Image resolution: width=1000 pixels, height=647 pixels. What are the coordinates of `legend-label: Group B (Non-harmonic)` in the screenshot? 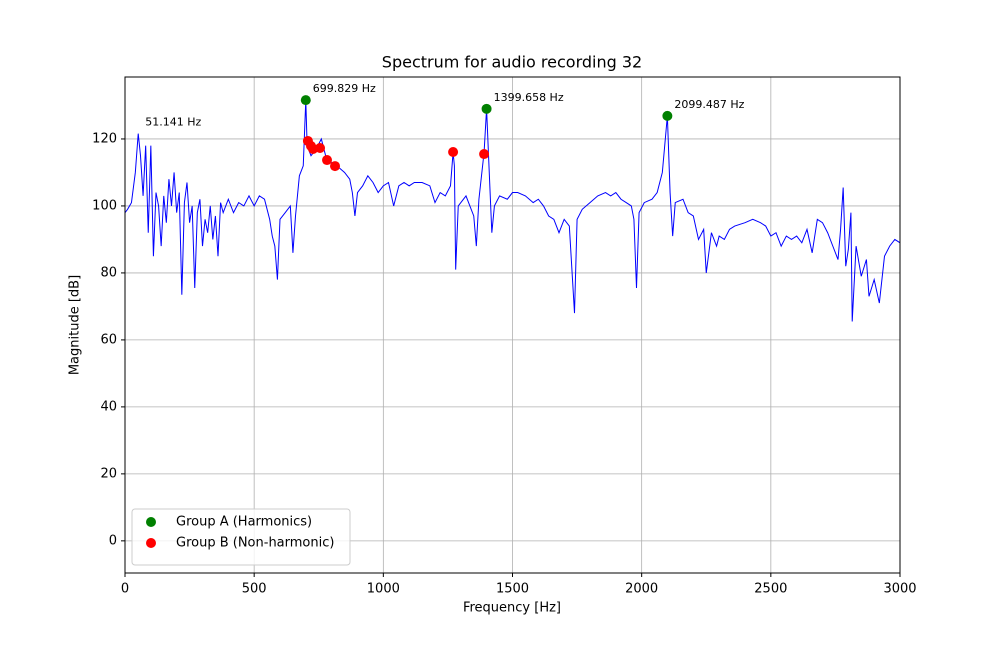 It's located at (255, 543).